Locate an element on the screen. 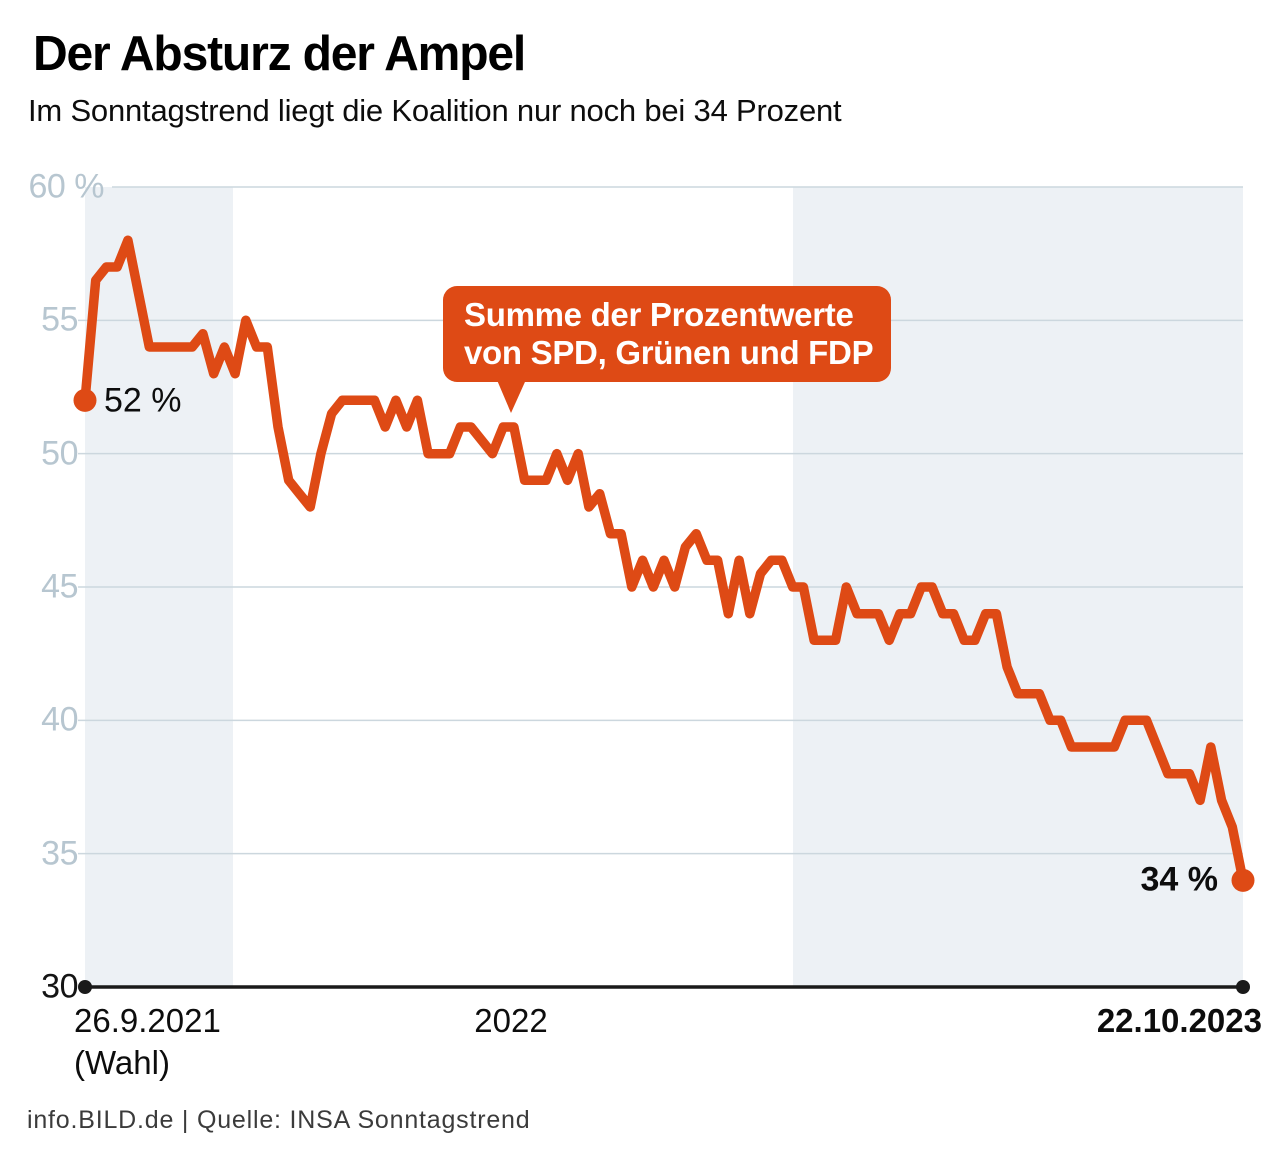  x-axis-label-mid: 2022 is located at coordinates (511, 1020).